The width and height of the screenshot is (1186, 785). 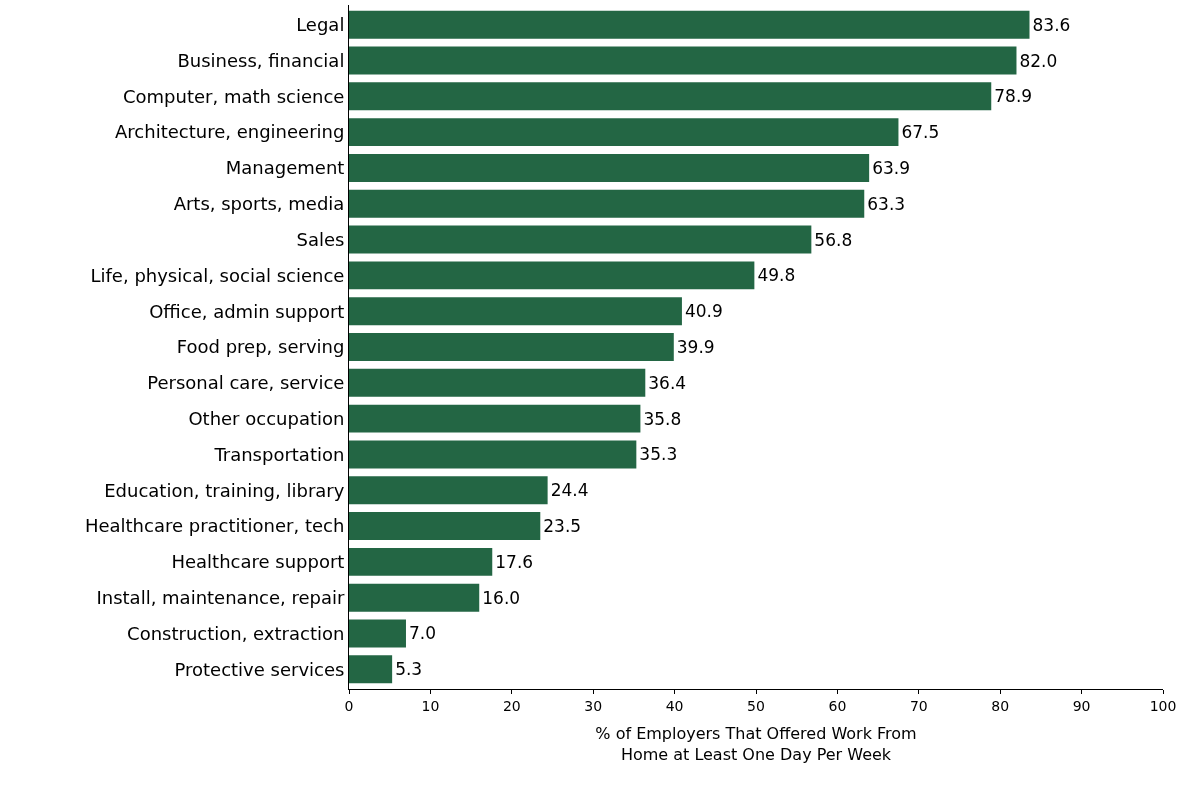 I want to click on data-label: 83.6, so click(x=1051, y=24).